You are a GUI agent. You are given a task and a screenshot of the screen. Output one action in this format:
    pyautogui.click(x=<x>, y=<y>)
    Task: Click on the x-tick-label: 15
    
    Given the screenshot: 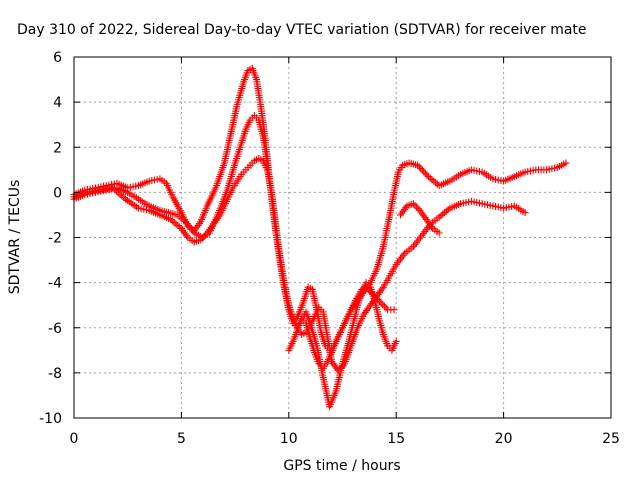 What is the action you would take?
    pyautogui.click(x=396, y=439)
    